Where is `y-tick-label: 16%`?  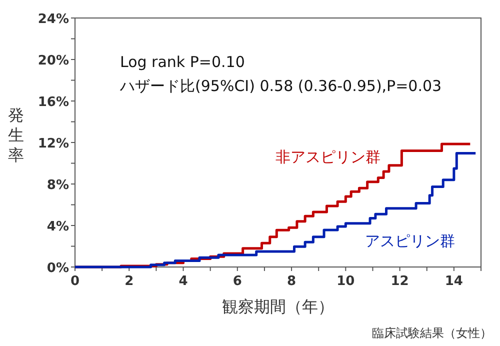 y-tick-label: 16% is located at coordinates (53, 102).